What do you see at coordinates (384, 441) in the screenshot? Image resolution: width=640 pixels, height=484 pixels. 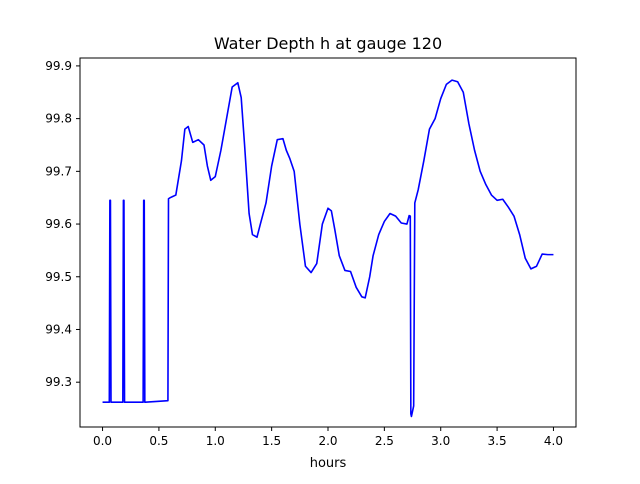 I see `x-tick-label: 2.5` at bounding box center [384, 441].